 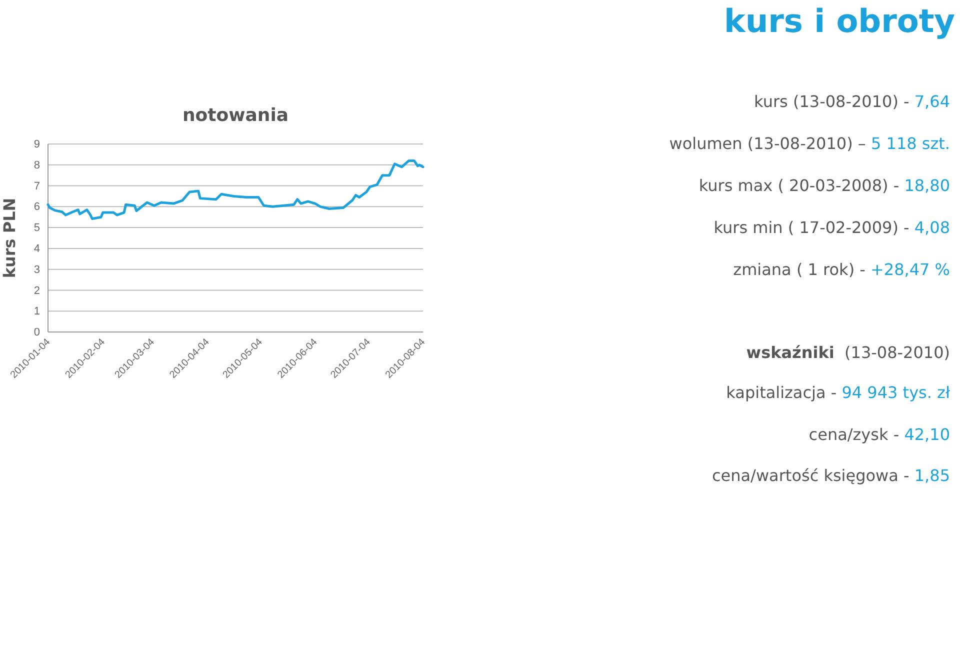 What do you see at coordinates (37, 144) in the screenshot?
I see `y-tick-label: 9` at bounding box center [37, 144].